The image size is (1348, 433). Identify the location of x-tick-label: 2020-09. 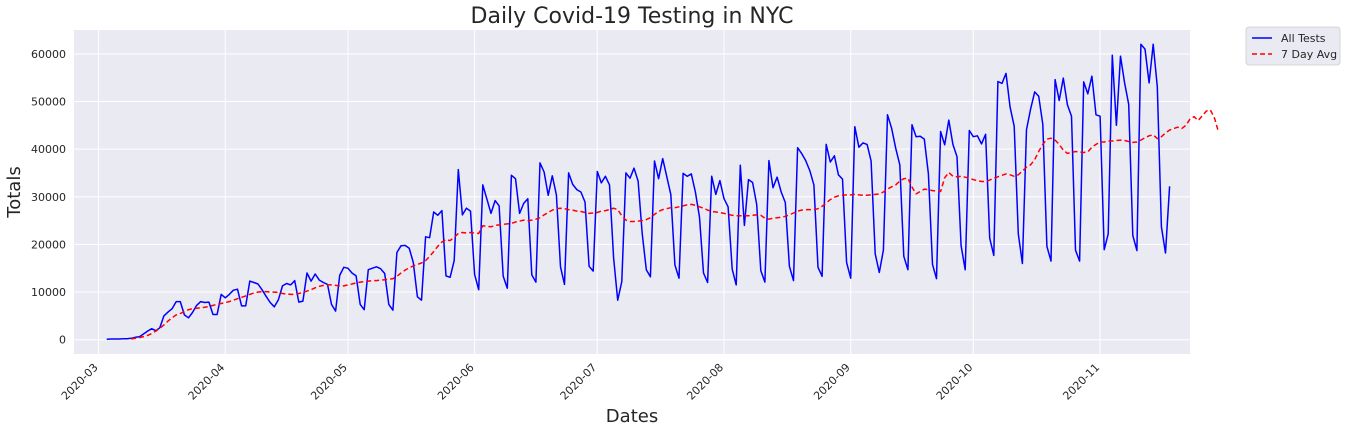
(832, 382).